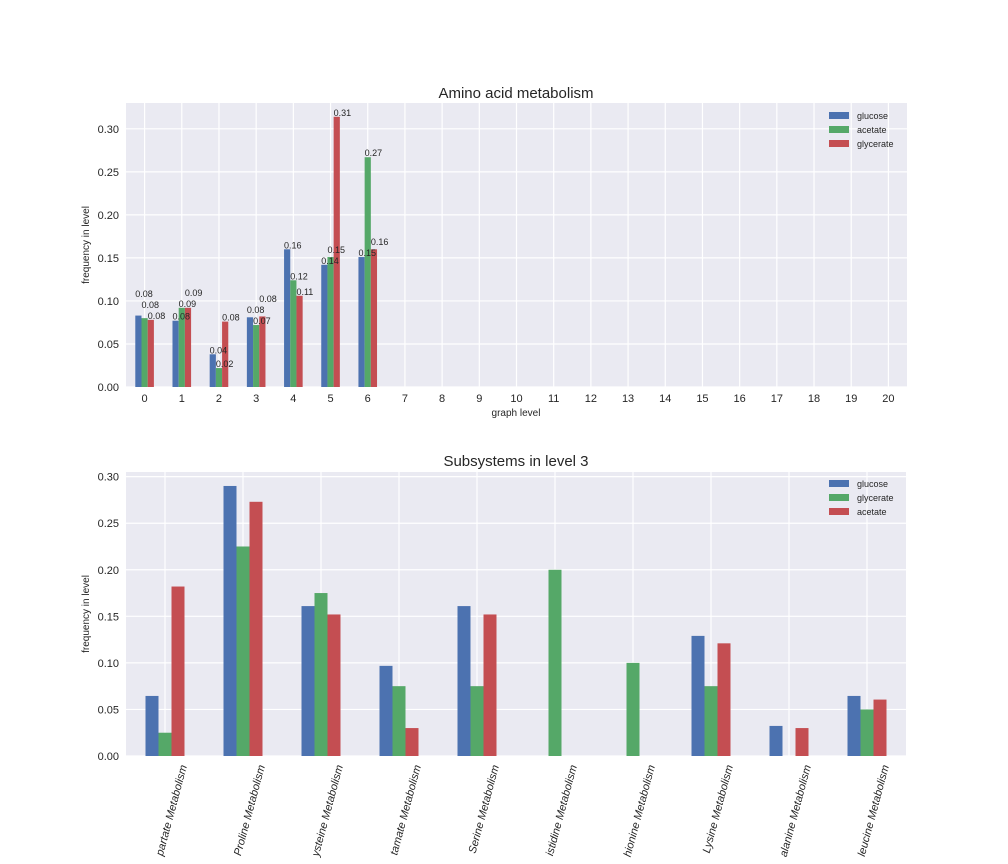  Describe the element at coordinates (665, 399) in the screenshot. I see `x-tick-label: 14` at that location.